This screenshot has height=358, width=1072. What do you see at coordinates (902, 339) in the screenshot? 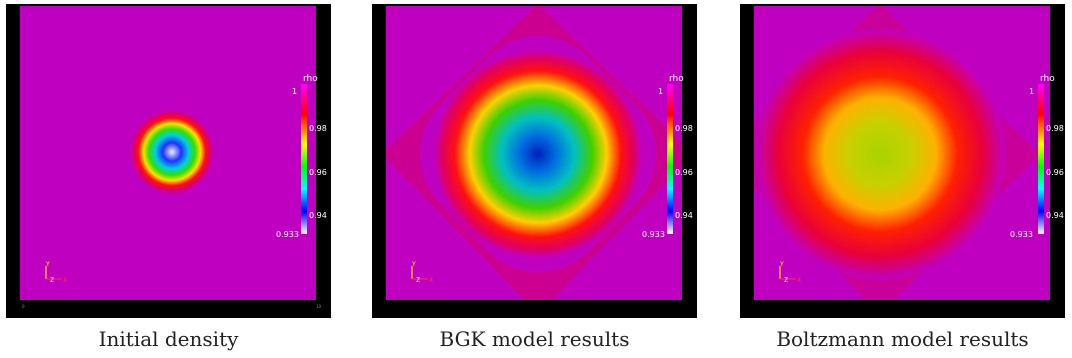
I see `caption-boltzmann-model: Boltzmann model results` at bounding box center [902, 339].